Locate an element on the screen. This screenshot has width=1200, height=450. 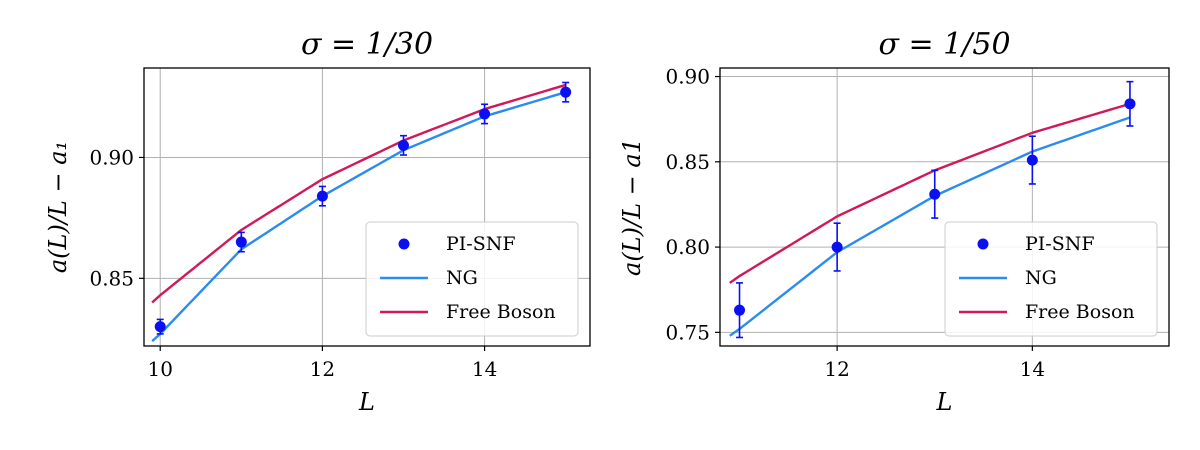
chart2-title: σ = 1/50 is located at coordinates (944, 44).